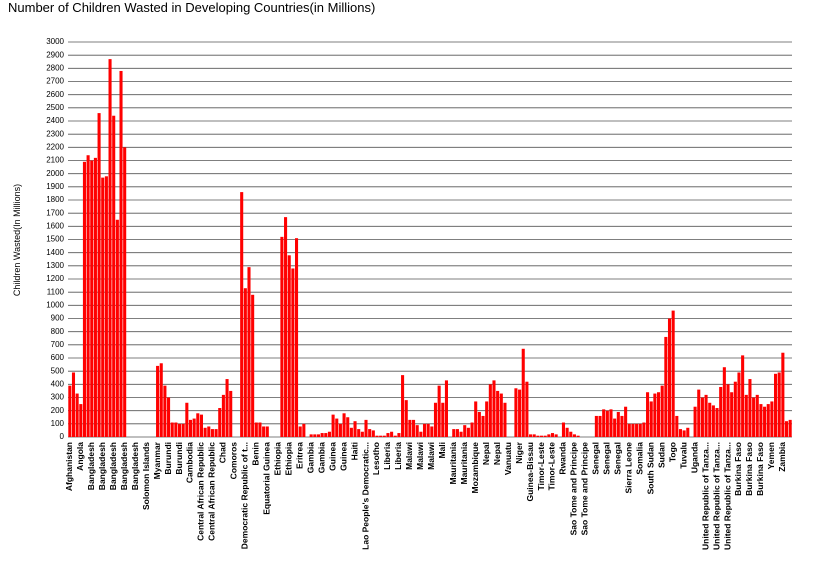 The height and width of the screenshot is (588, 826). Describe the element at coordinates (442, 450) in the screenshot. I see `x-tick-label: Mali` at that location.